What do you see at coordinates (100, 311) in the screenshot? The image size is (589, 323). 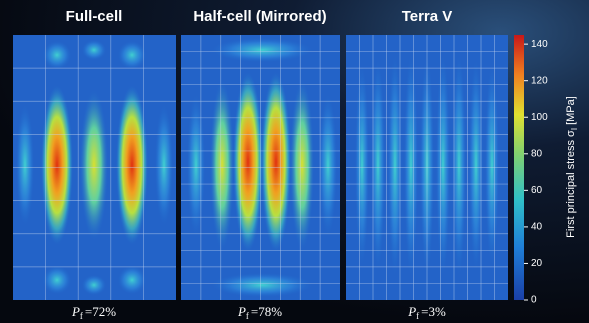 I see `pf-text: =72%` at bounding box center [100, 311].